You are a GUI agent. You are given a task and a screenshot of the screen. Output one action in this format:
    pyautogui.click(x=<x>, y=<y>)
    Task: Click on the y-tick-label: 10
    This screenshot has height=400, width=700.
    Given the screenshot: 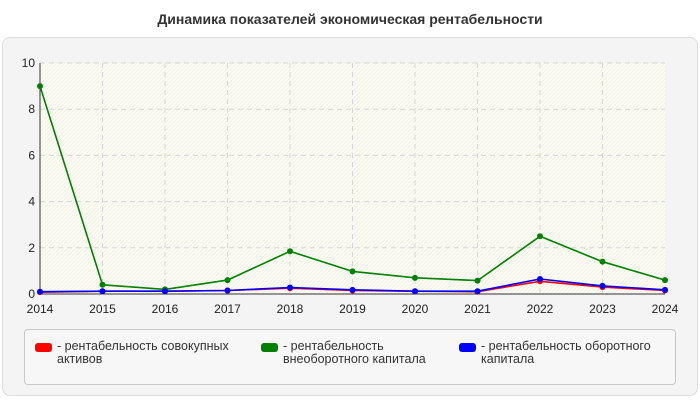 What is the action you would take?
    pyautogui.click(x=29, y=63)
    